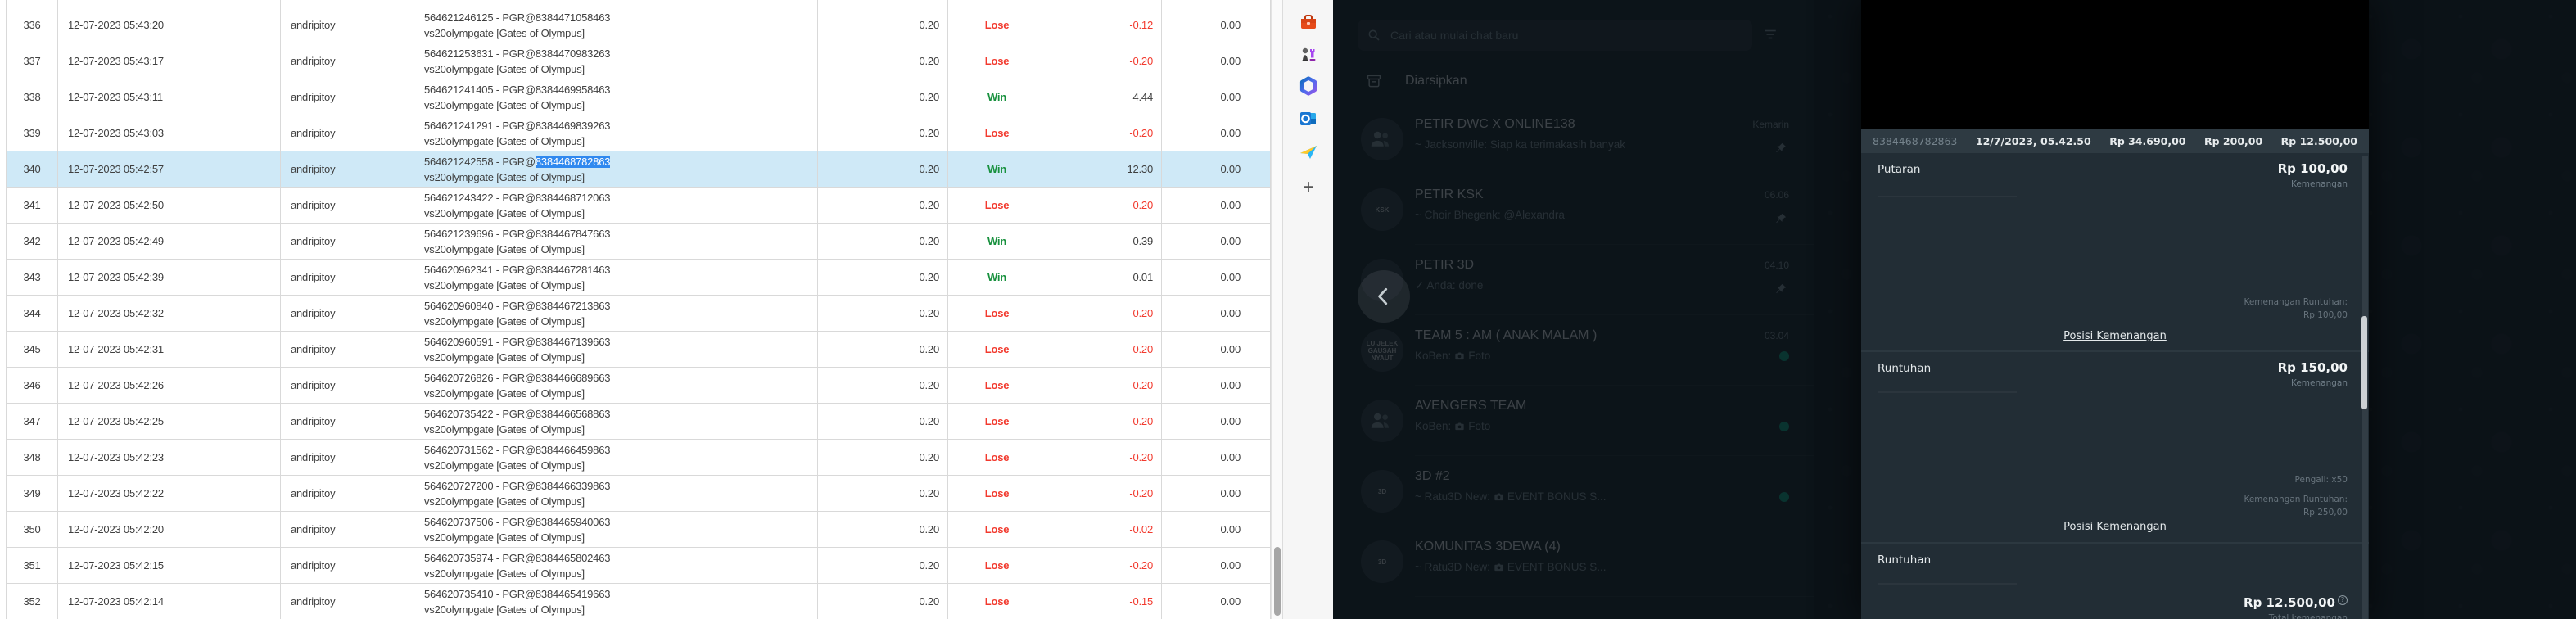 This screenshot has width=2576, height=619. What do you see at coordinates (31, 242) in the screenshot?
I see `row-number: 342` at bounding box center [31, 242].